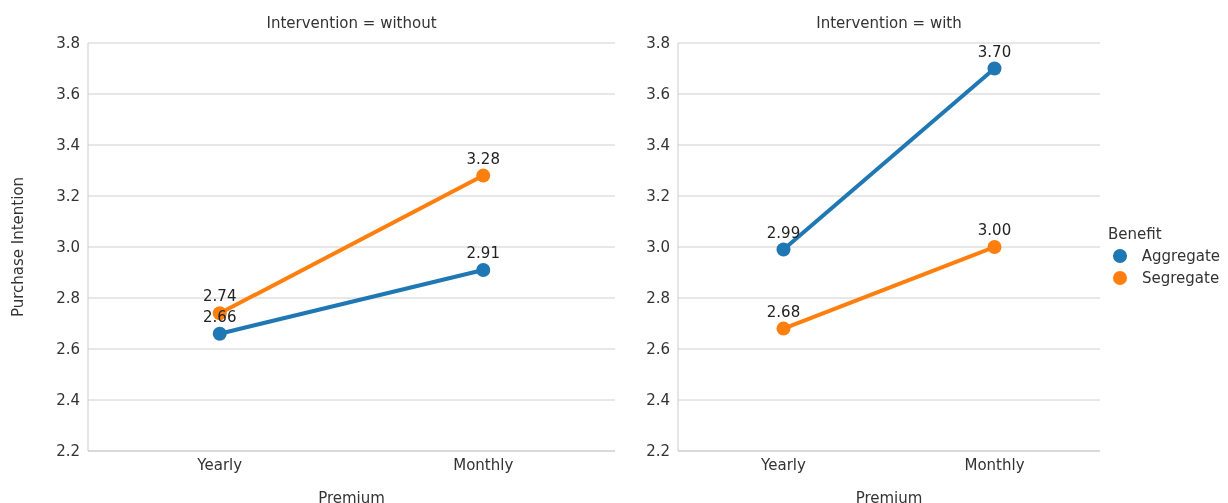  I want to click on data-label: 2.99, so click(783, 232).